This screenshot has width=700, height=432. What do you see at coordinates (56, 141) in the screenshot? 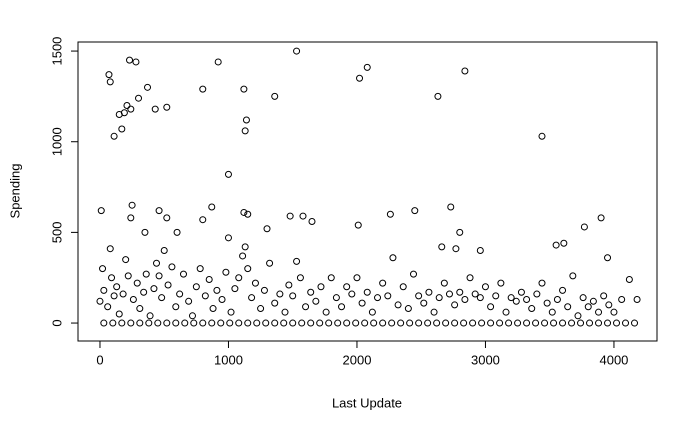
I see `y-tick-label: 1000` at bounding box center [56, 141].